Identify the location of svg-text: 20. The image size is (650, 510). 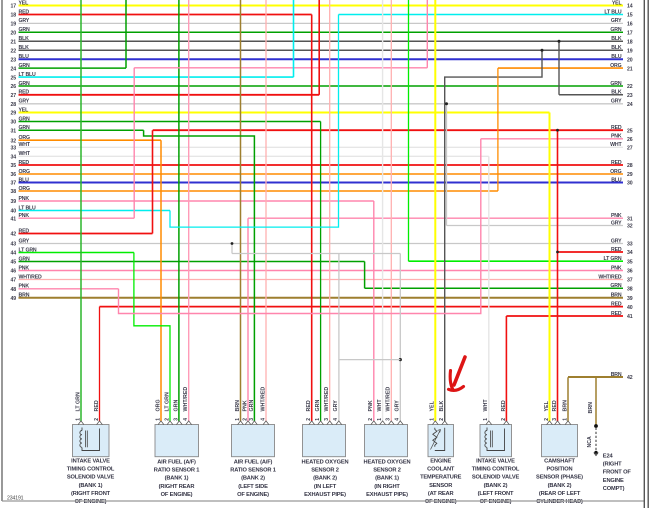
(630, 60).